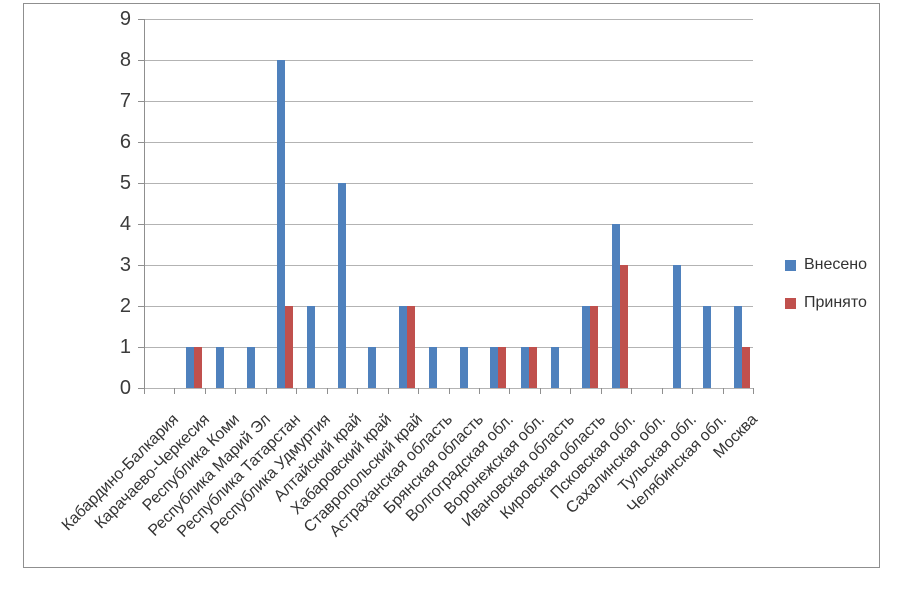  I want to click on legend-label: Принято, so click(835, 302).